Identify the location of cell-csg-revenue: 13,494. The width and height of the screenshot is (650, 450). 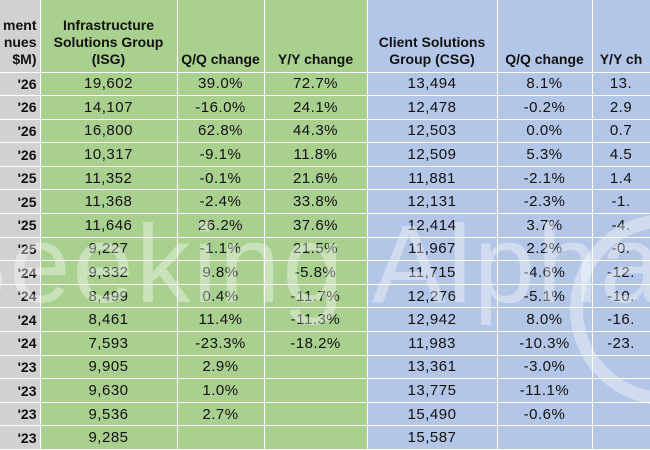
(432, 84).